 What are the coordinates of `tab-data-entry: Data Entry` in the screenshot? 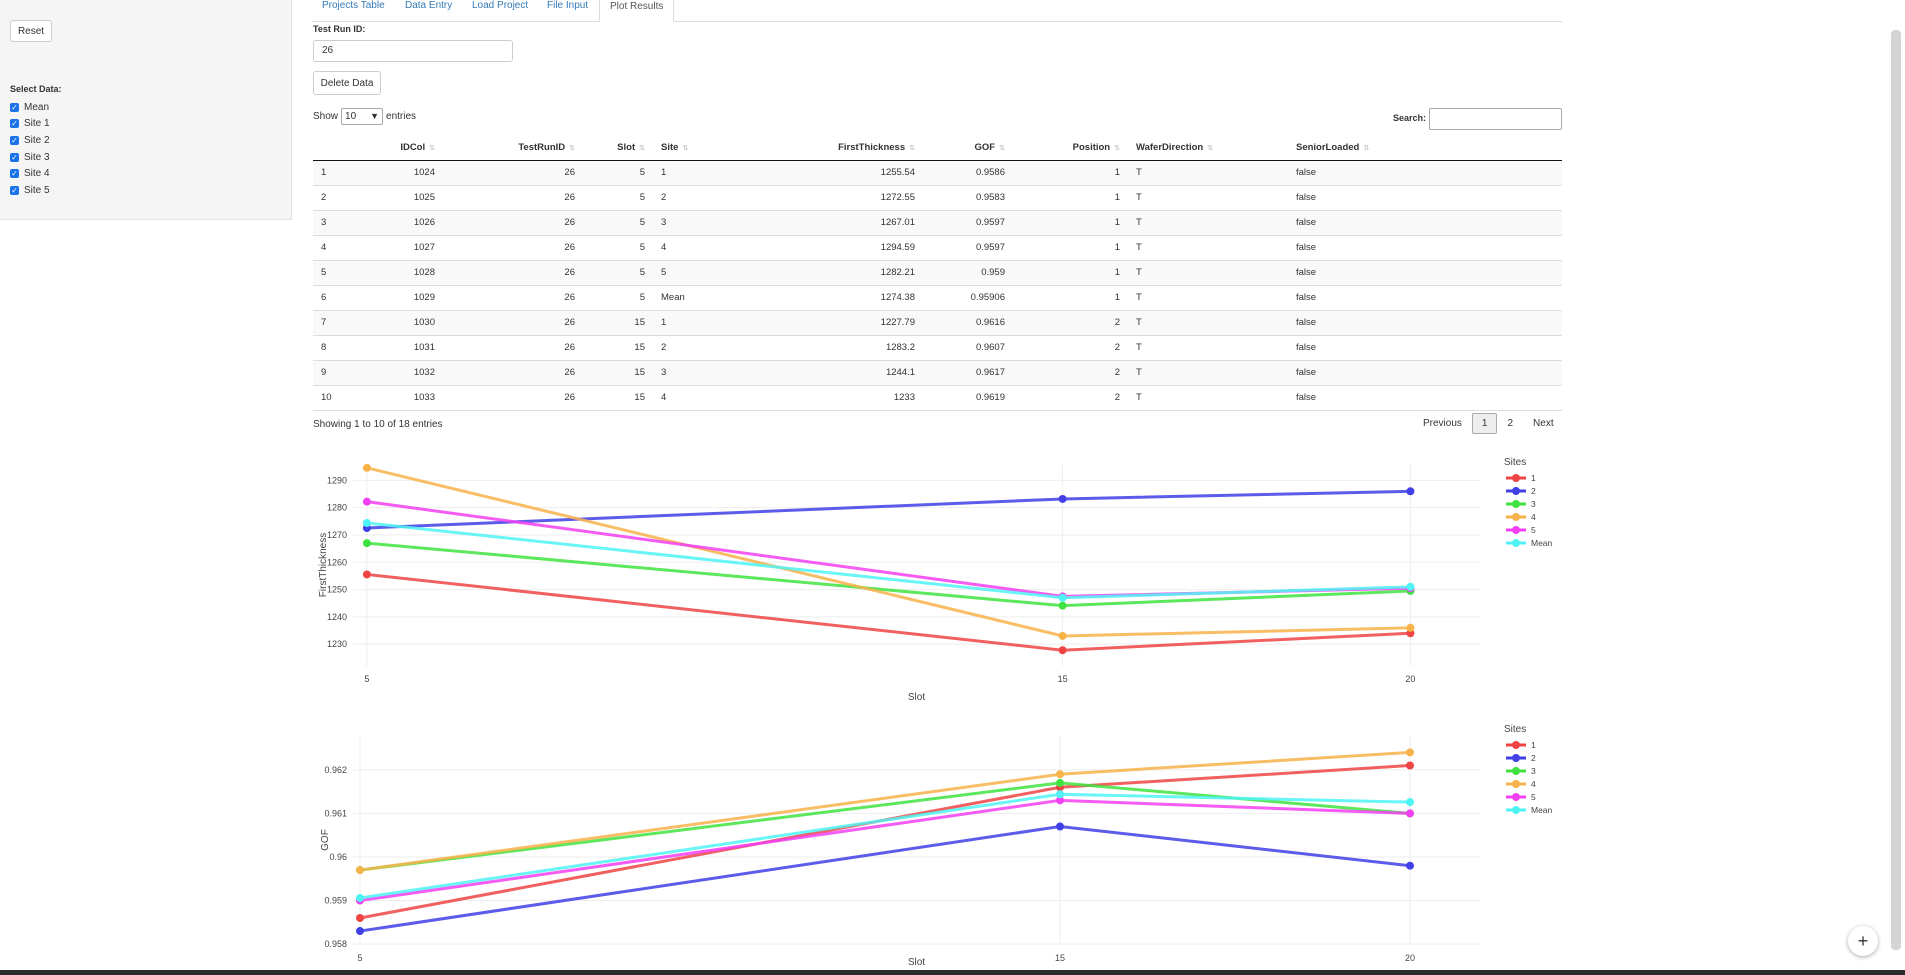 It's located at (429, 5).